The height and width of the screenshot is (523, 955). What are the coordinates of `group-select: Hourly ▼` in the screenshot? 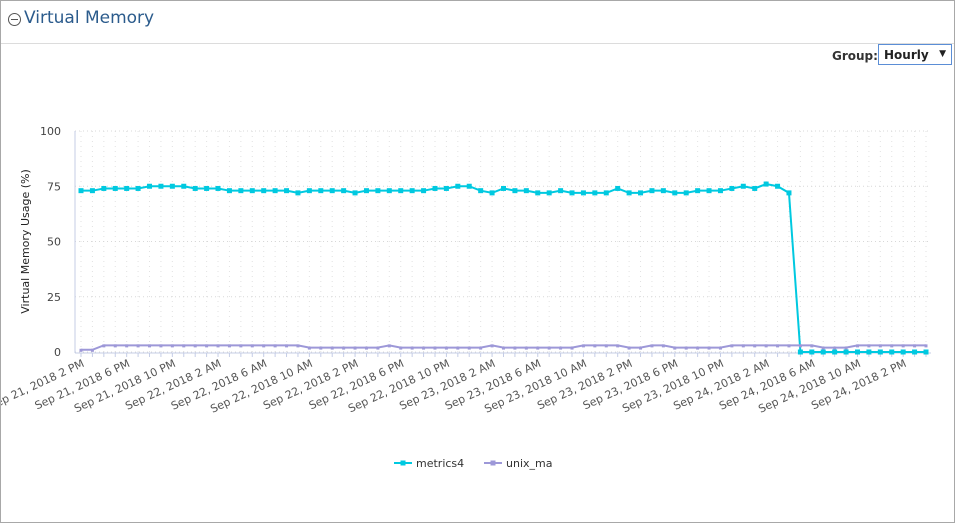 It's located at (915, 54).